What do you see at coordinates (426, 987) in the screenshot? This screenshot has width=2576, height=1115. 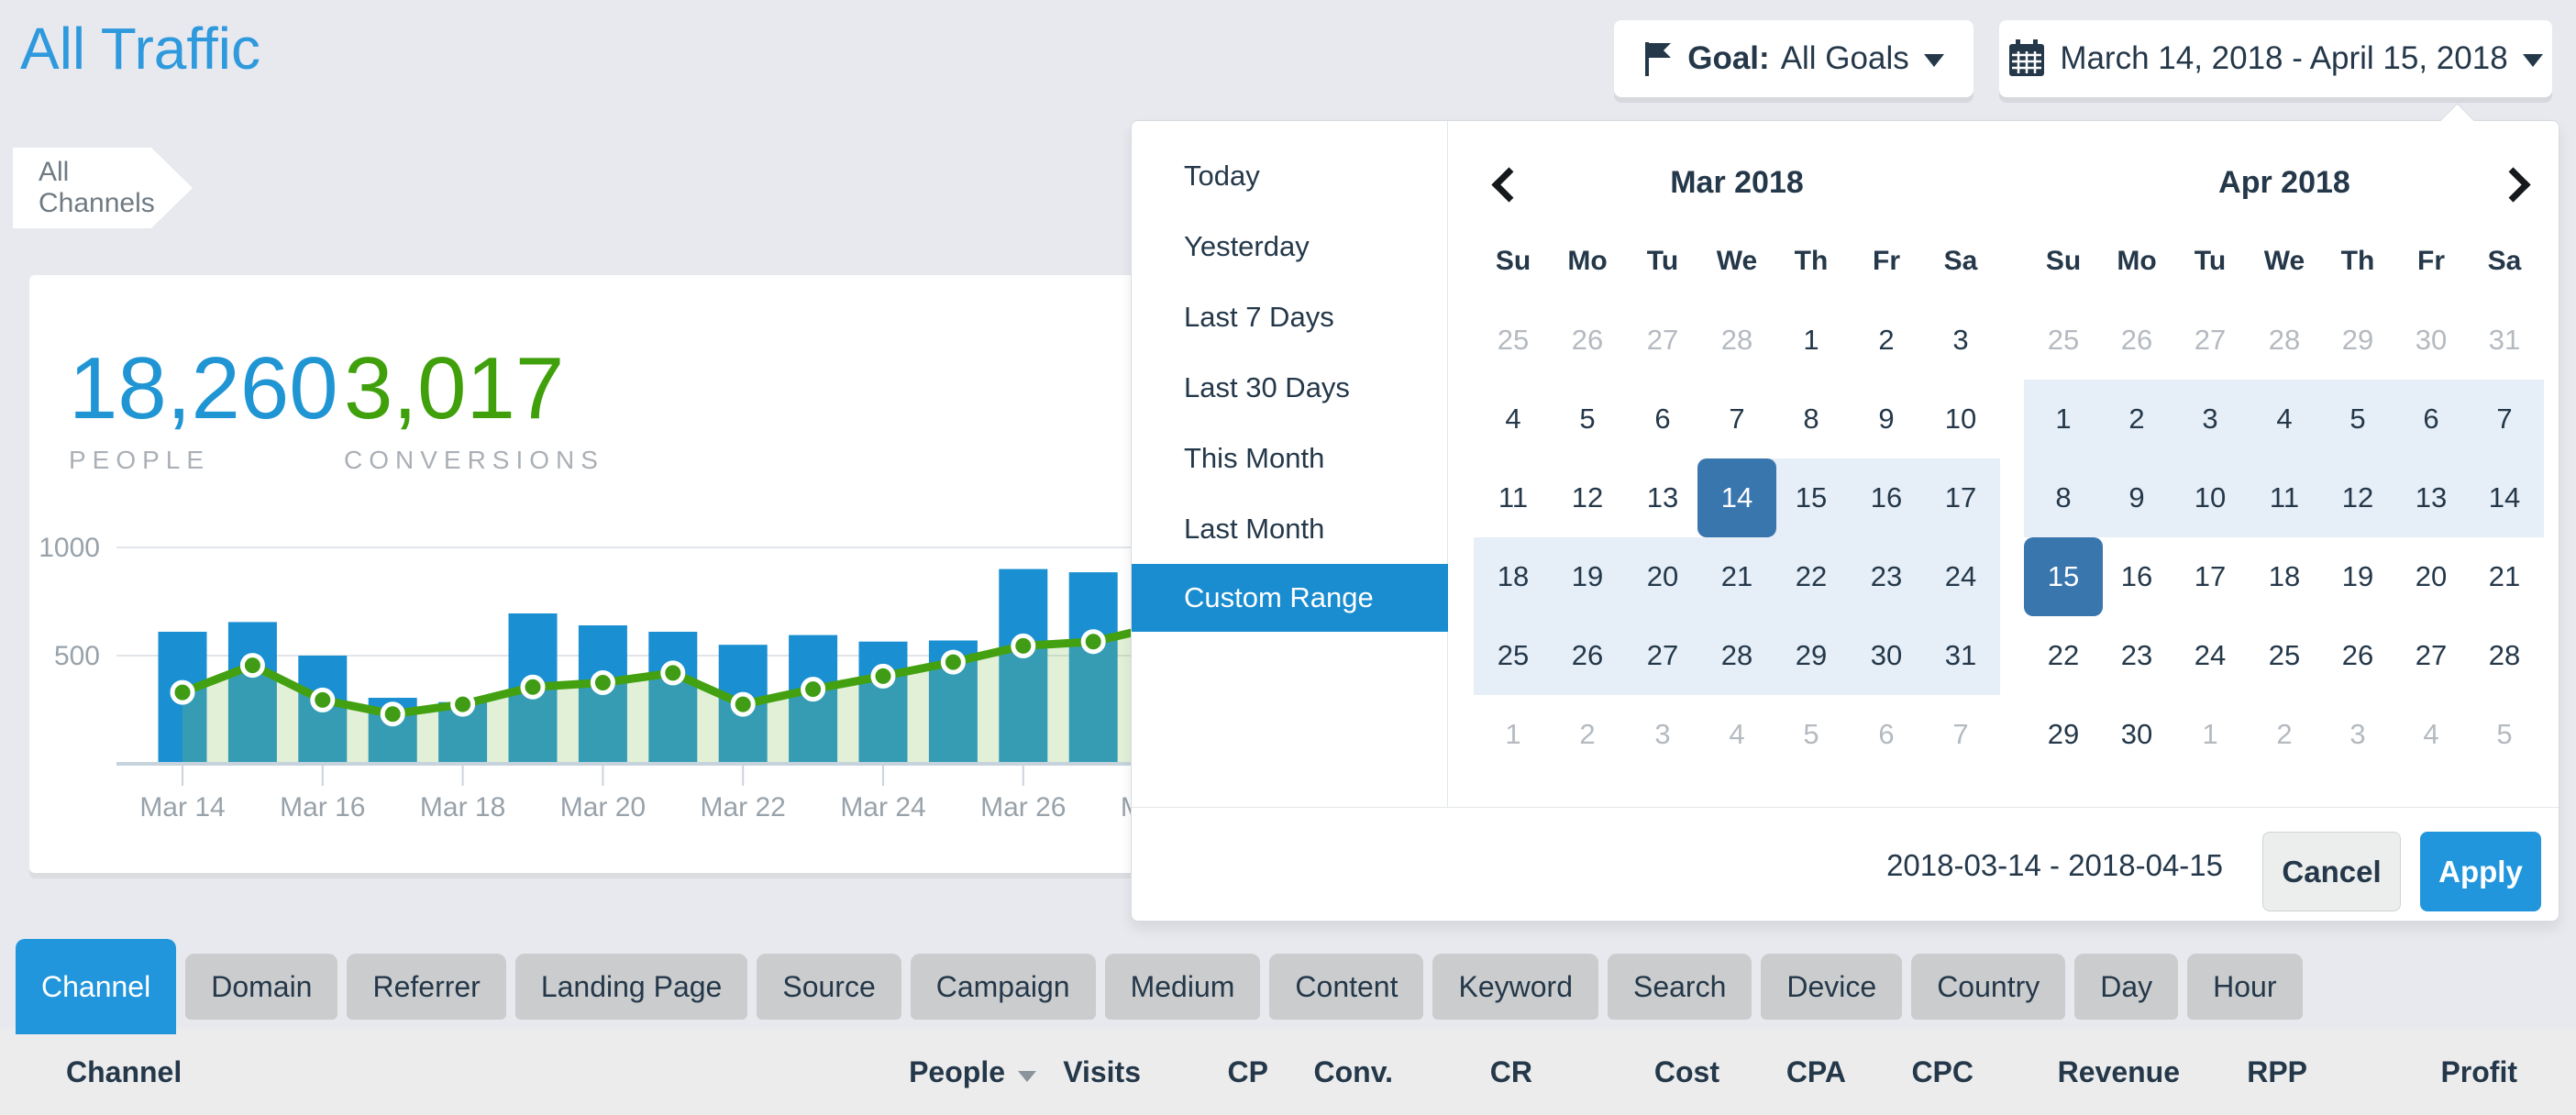 I see `tab-referrer: Referrer` at bounding box center [426, 987].